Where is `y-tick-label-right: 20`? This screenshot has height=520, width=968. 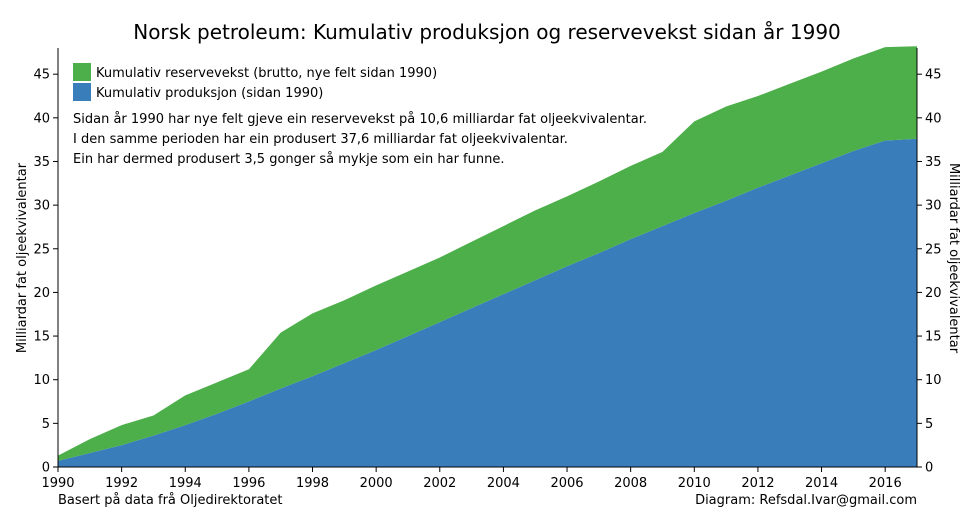
y-tick-label-right: 20 is located at coordinates (933, 293).